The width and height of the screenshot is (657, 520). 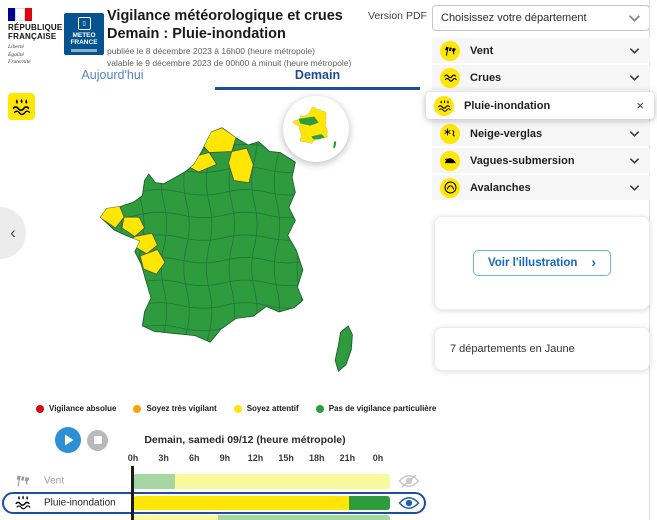 What do you see at coordinates (24, 481) in the screenshot?
I see `windsock-icon` at bounding box center [24, 481].